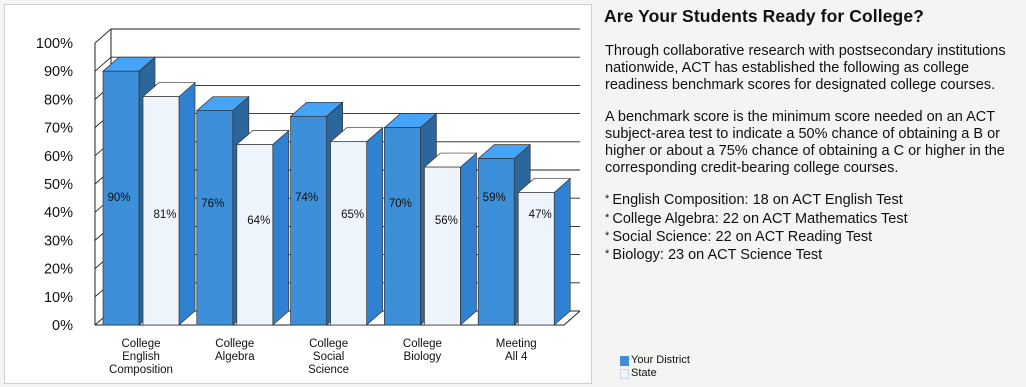 This screenshot has height=387, width=1026. What do you see at coordinates (58, 185) in the screenshot?
I see `y-tick-label: 50%` at bounding box center [58, 185].